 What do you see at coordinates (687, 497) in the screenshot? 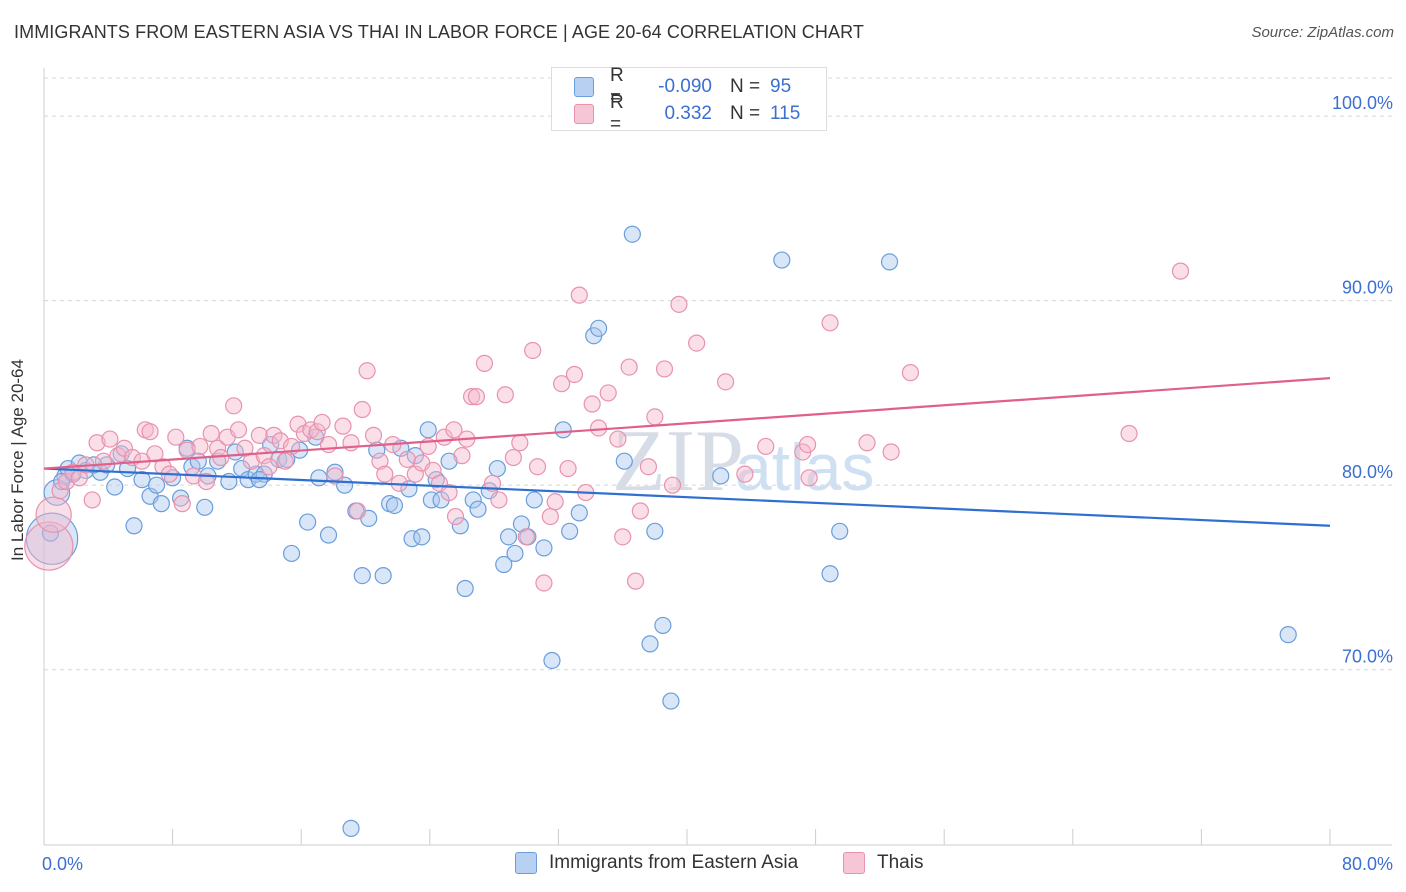
I see `trend-line-eastern-asia` at bounding box center [687, 497].